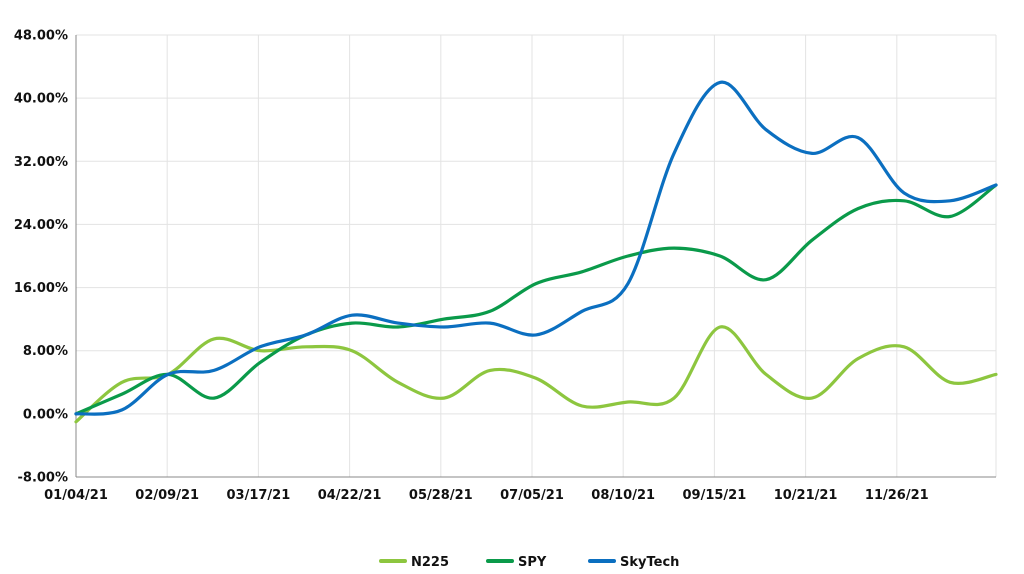 This screenshot has width=1024, height=574. What do you see at coordinates (45, 351) in the screenshot?
I see `y-tick-label: 8.00%` at bounding box center [45, 351].